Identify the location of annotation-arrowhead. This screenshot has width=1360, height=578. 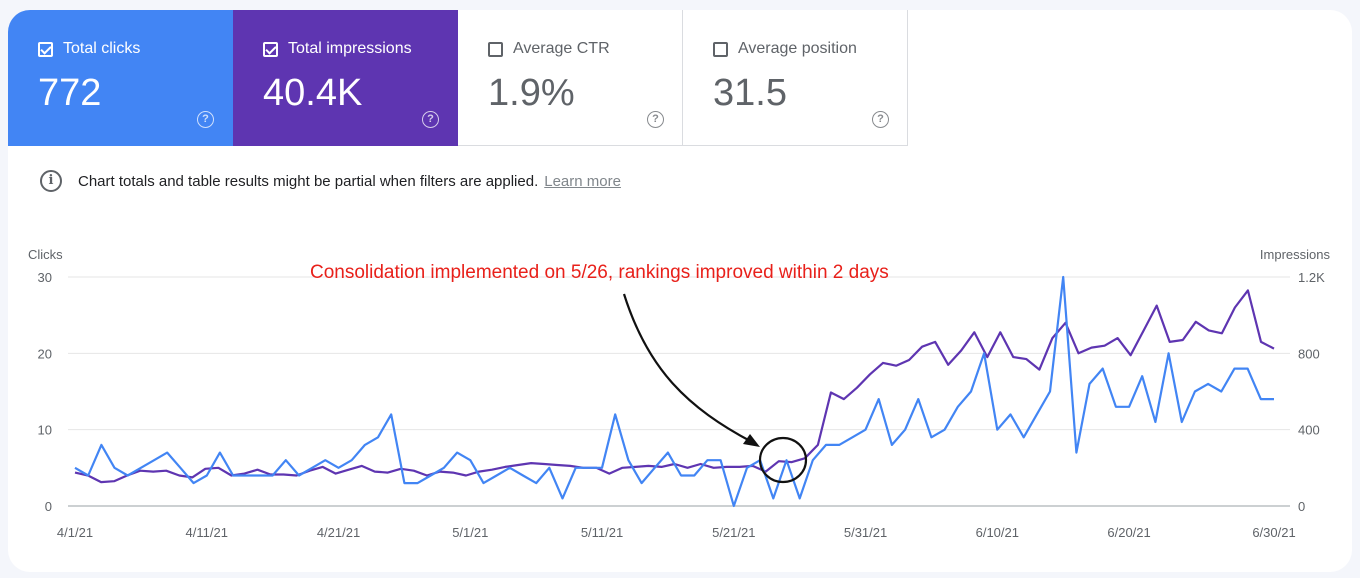
(751, 440).